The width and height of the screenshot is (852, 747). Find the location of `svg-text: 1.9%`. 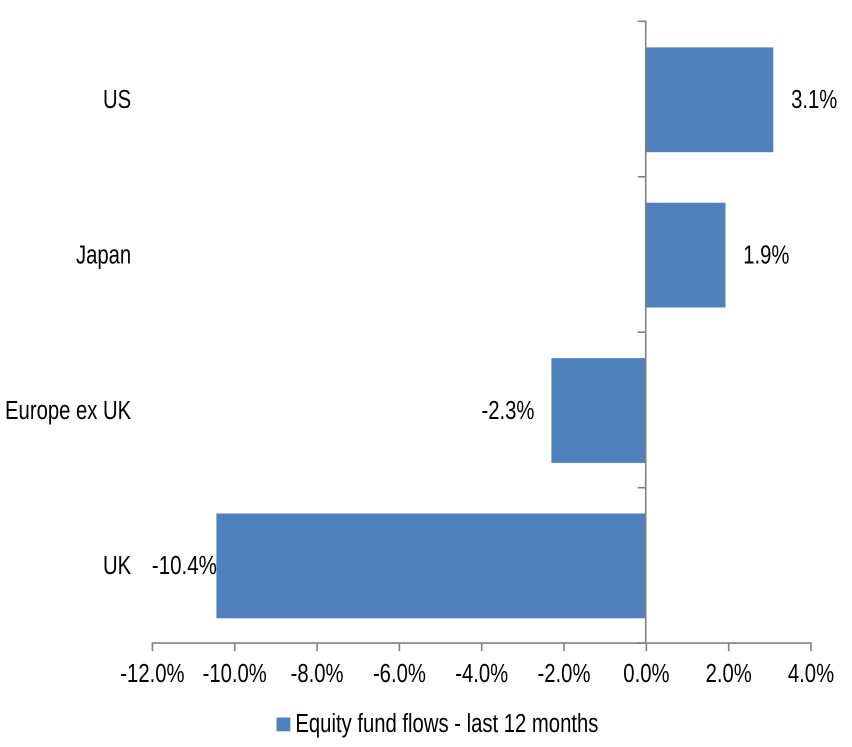

svg-text: 1.9% is located at coordinates (766, 254).